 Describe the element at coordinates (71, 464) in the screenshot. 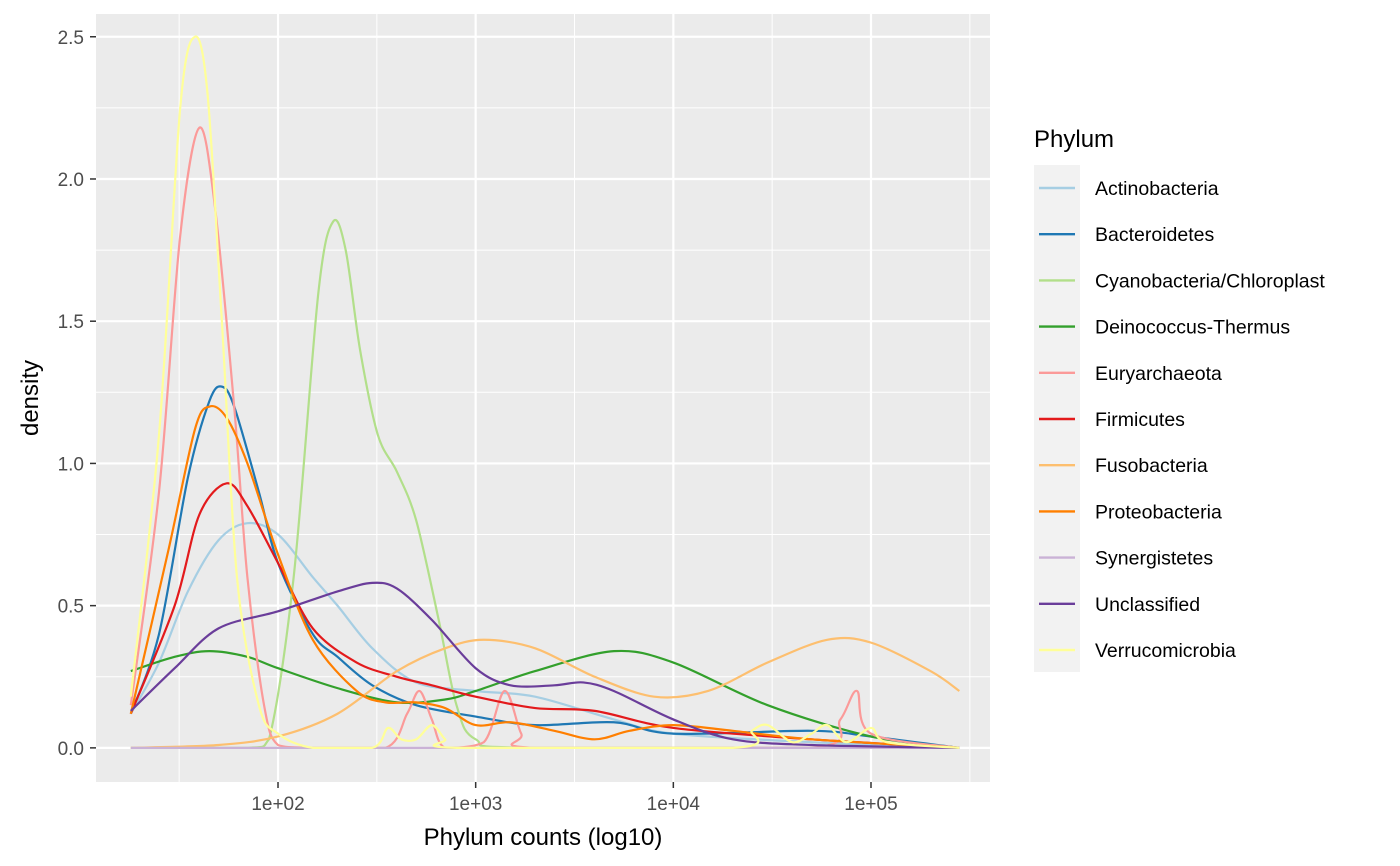

I see `y-tick-label: 1.0` at that location.